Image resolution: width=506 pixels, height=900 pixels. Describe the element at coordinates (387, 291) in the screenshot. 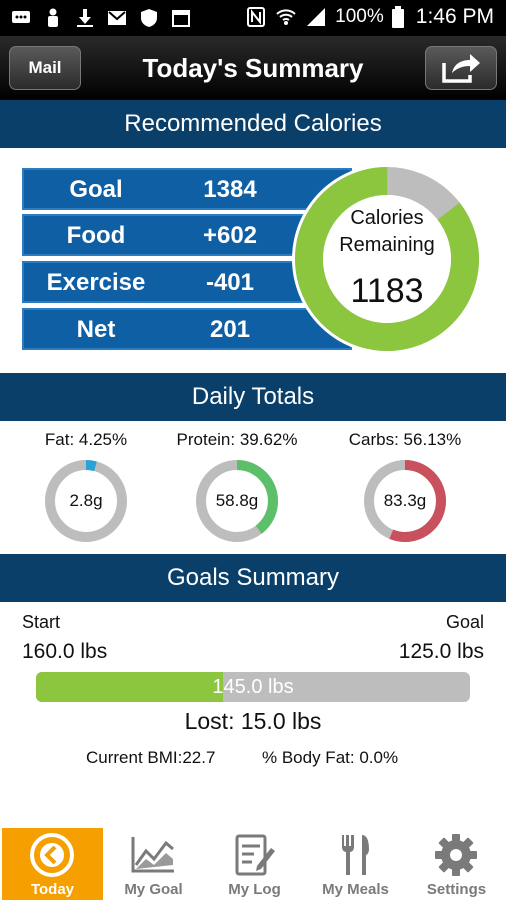

I see `remaining-value: 1183` at that location.